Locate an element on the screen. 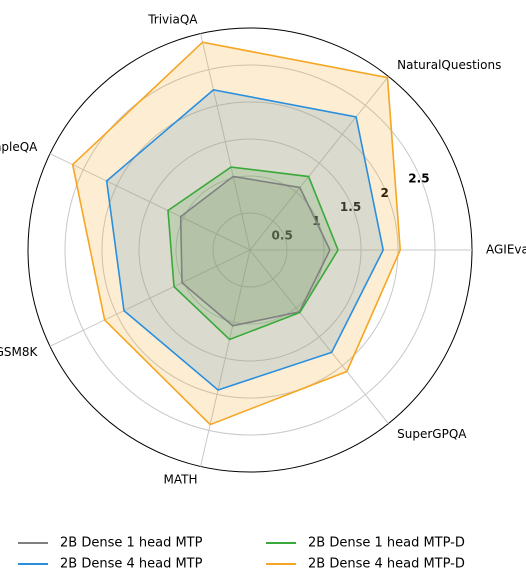 The height and width of the screenshot is (576, 526). r-tick-label: 2.5 is located at coordinates (418, 179).